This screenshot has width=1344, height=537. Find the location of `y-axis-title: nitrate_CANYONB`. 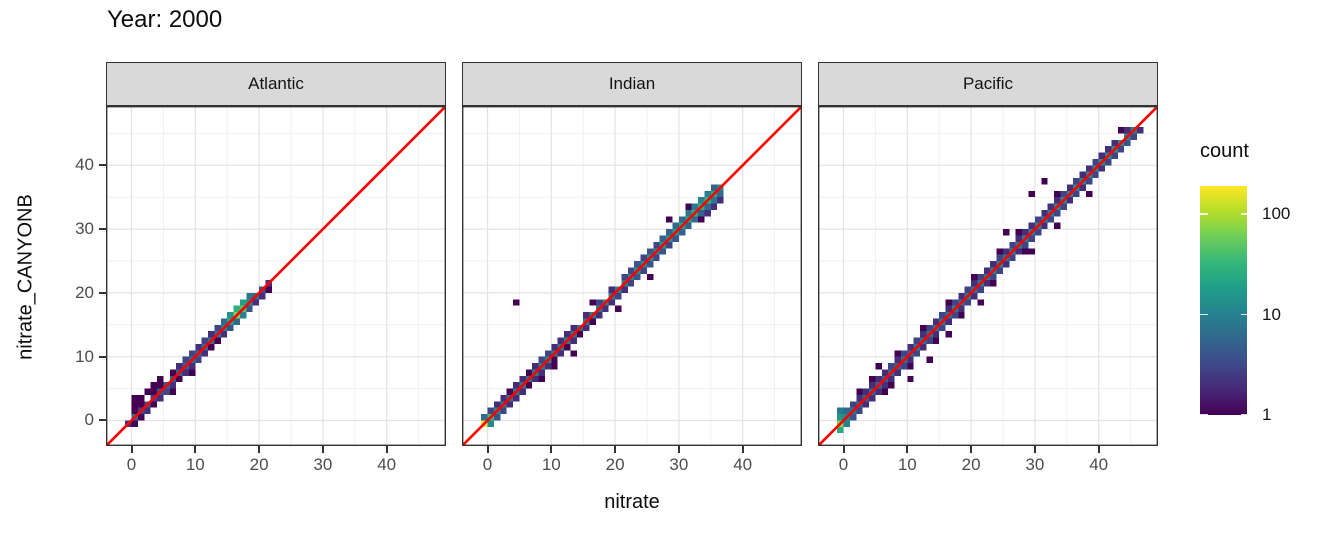

y-axis-title: nitrate_CANYONB is located at coordinates (25, 277).